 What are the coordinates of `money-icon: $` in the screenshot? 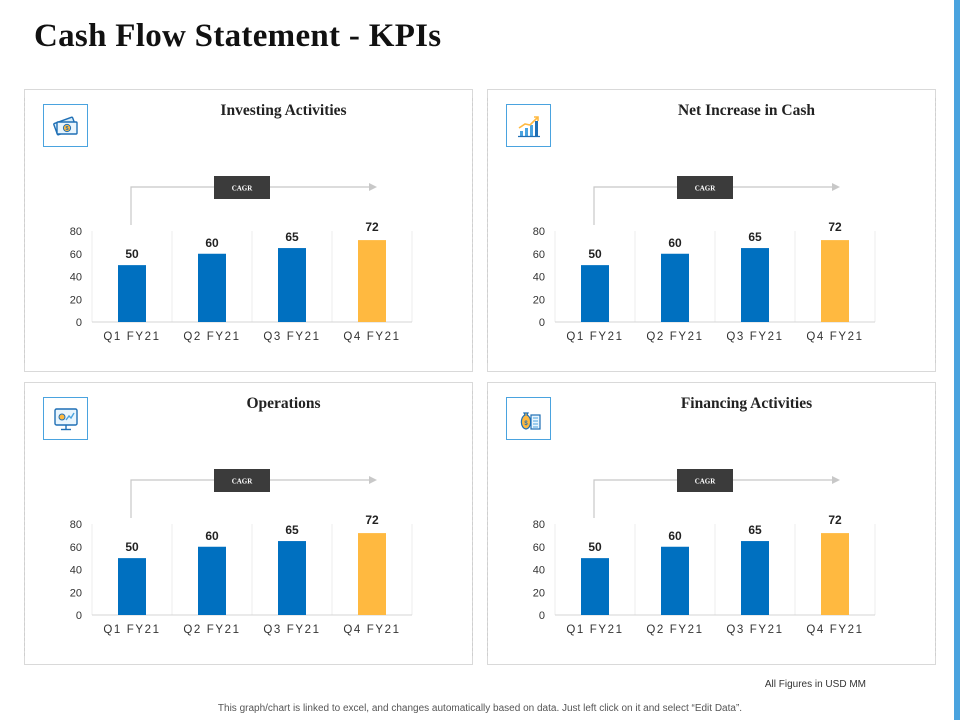 It's located at (65, 125).